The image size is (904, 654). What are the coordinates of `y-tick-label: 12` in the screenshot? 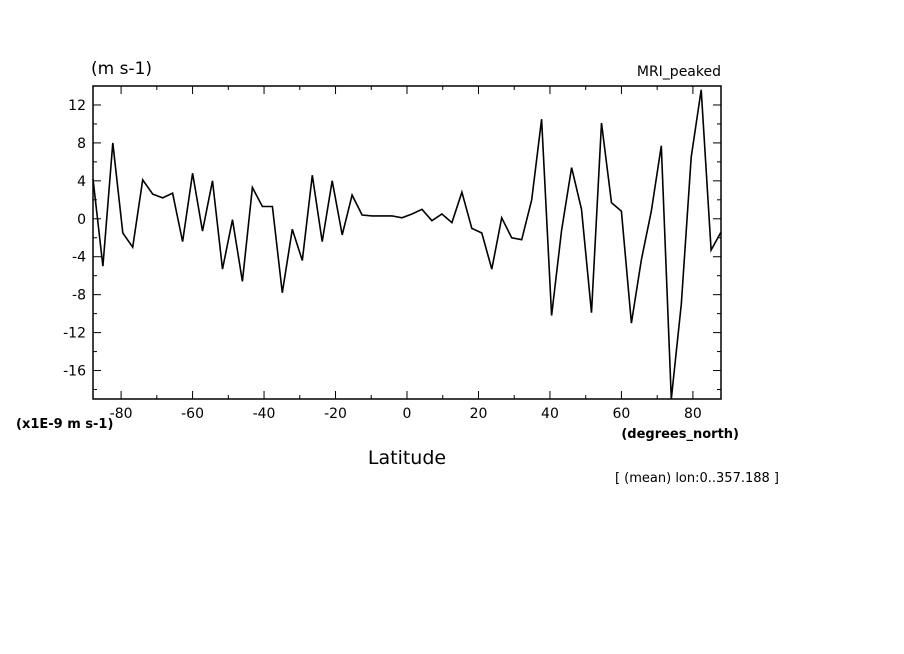 It's located at (77, 106).